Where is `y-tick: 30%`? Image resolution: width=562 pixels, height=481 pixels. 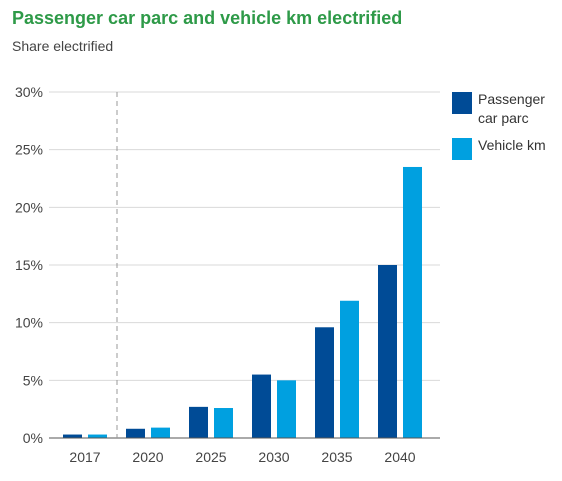 y-tick: 30% is located at coordinates (29, 92).